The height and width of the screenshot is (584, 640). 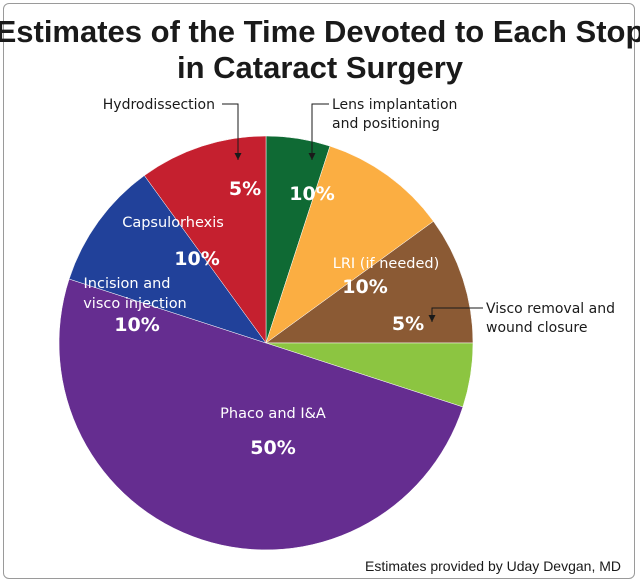 What do you see at coordinates (432, 318) in the screenshot?
I see `callout-arrowhead-visco-removal-and` at bounding box center [432, 318].